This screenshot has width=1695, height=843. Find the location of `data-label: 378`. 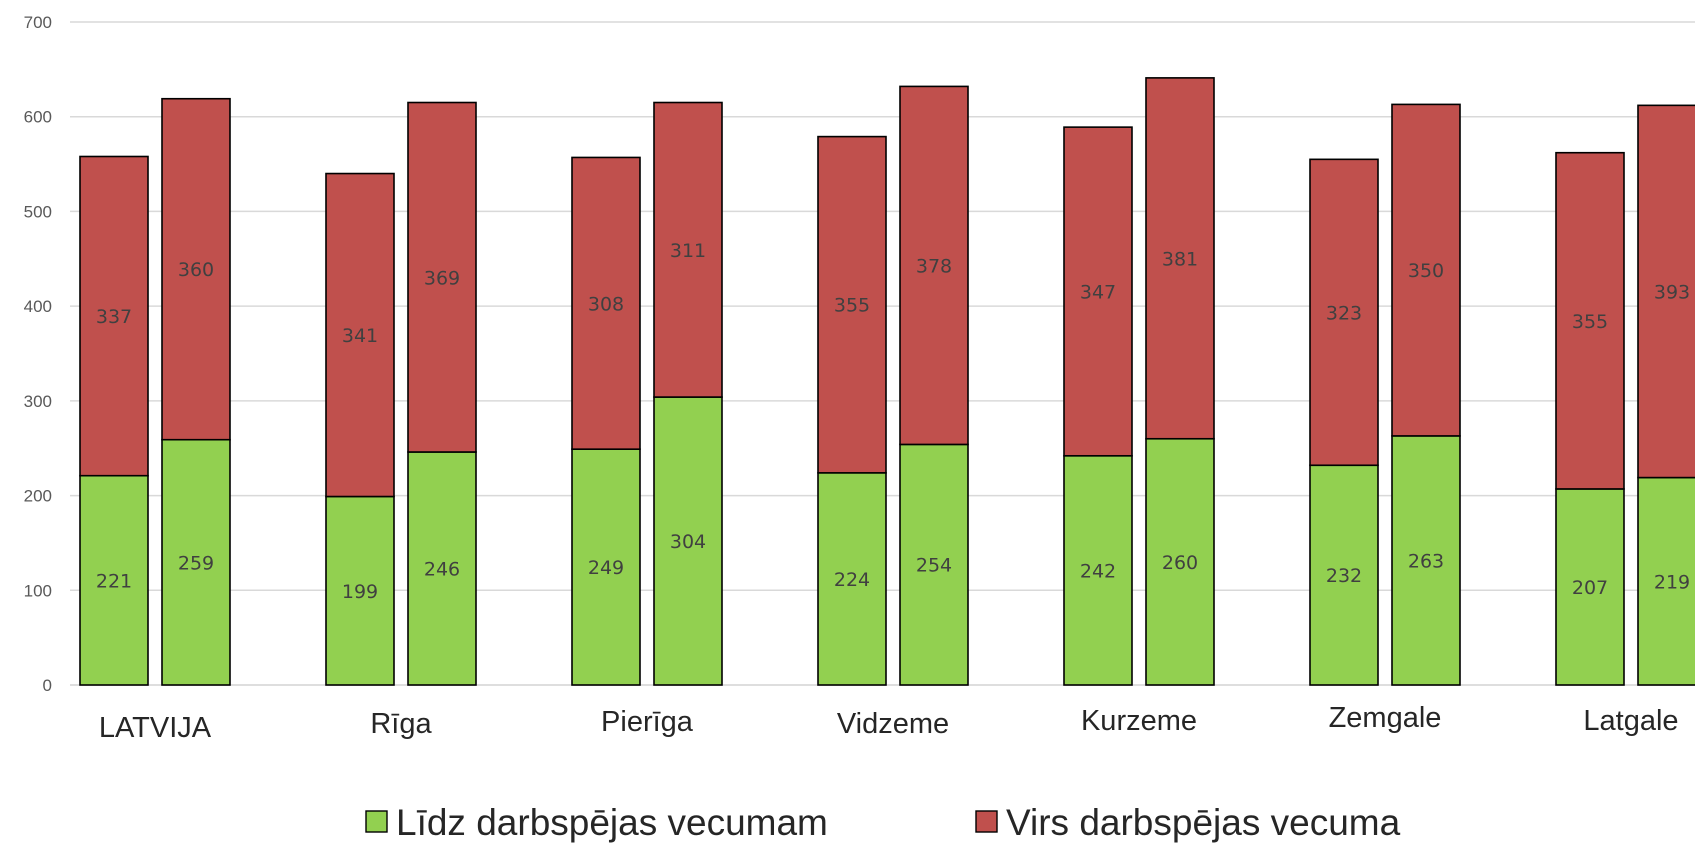

data-label: 378 is located at coordinates (934, 266).